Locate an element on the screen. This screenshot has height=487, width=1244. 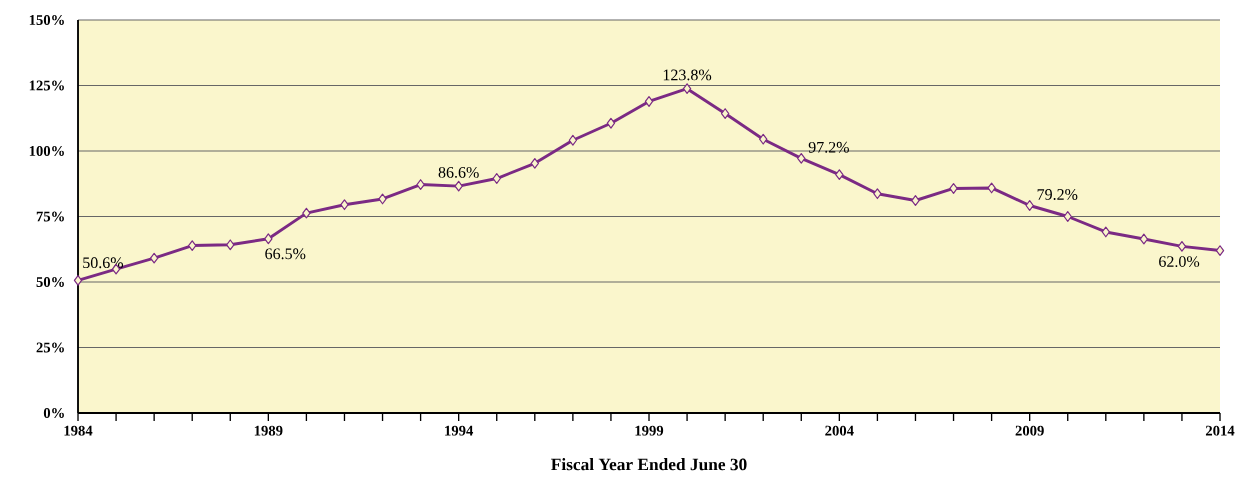
x-tick-label: 2009 is located at coordinates (1029, 430).